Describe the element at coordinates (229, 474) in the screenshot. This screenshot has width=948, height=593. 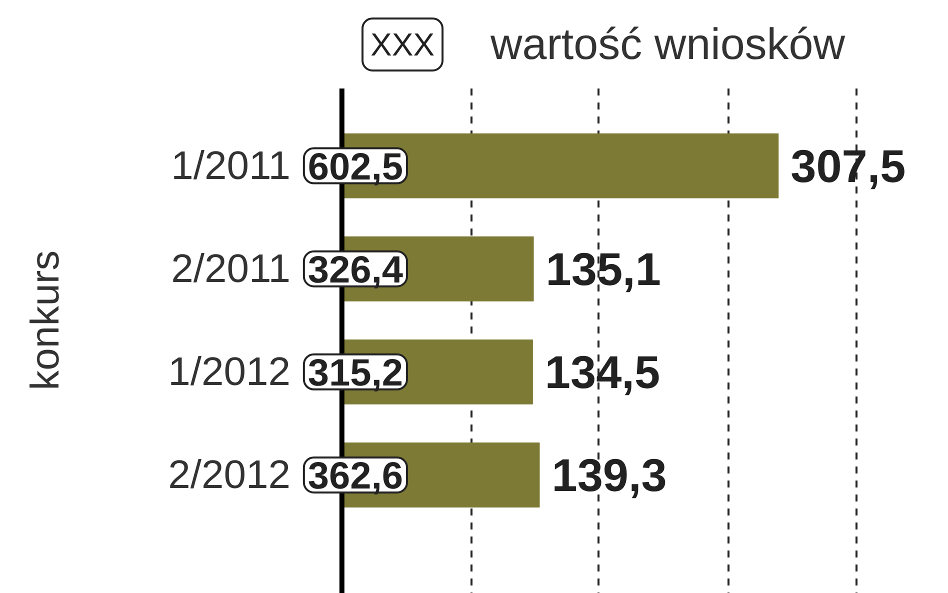
I see `y-tick-label: 2/2012` at that location.